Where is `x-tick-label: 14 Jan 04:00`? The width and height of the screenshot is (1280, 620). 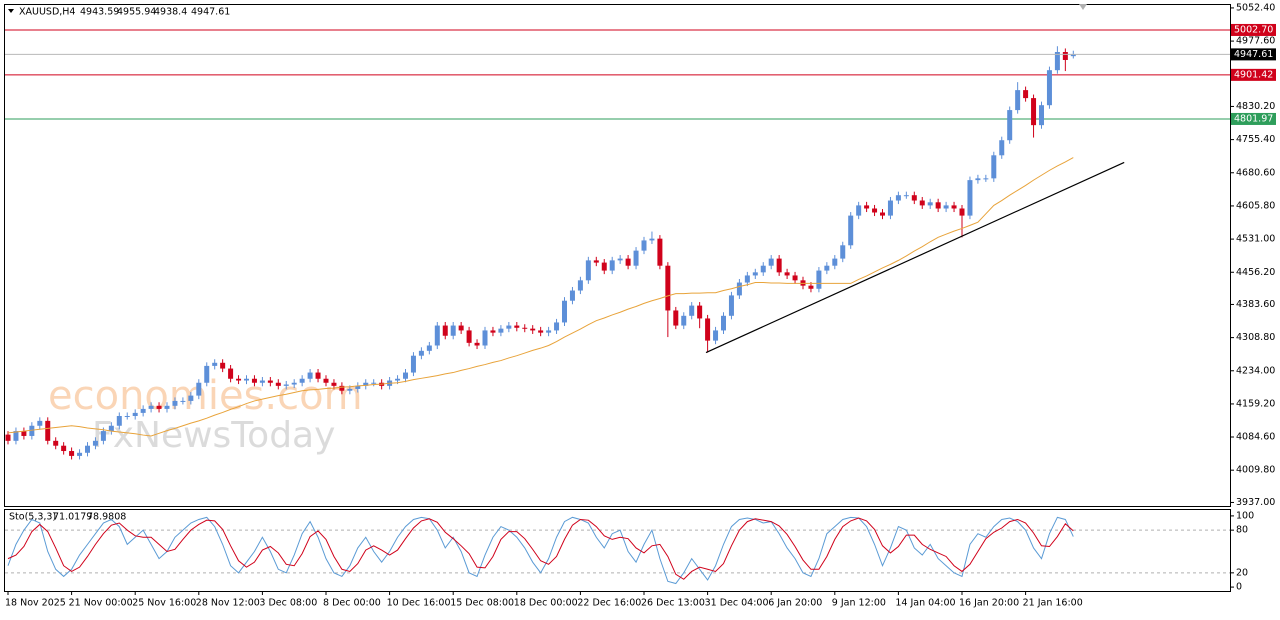
x-tick-label: 14 Jan 04:00 is located at coordinates (925, 603).